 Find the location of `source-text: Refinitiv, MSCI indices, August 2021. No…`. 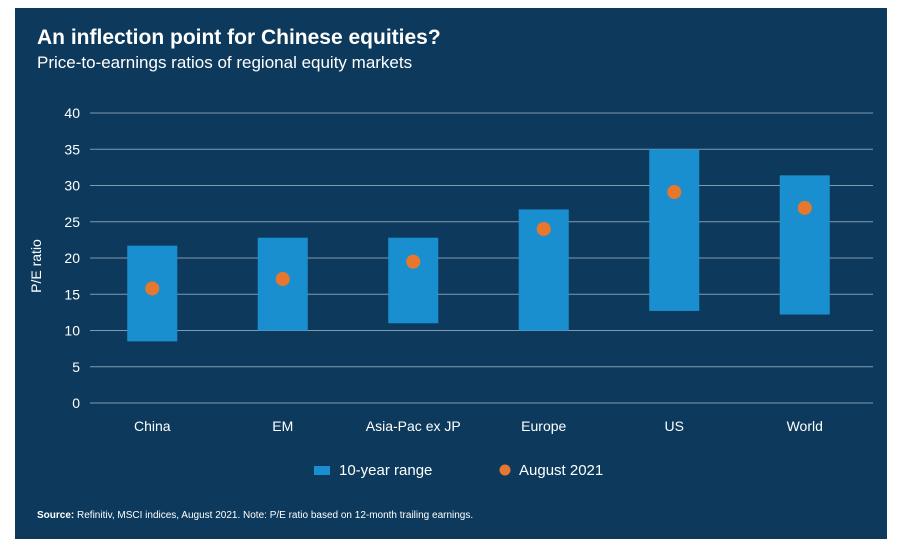

source-text: Refinitiv, MSCI indices, August 2021. No… is located at coordinates (274, 515).